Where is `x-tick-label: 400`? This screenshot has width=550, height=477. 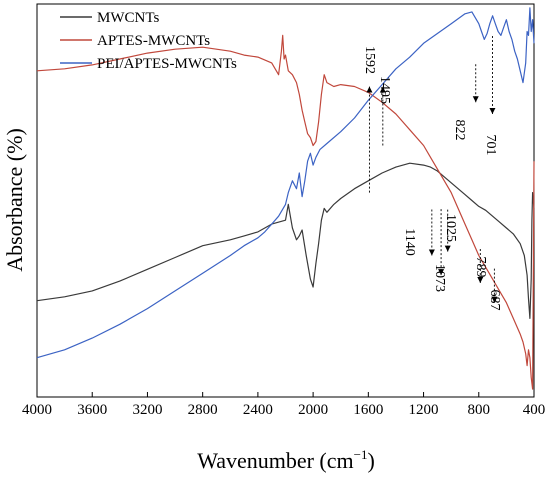
x-tick-label: 400 is located at coordinates (534, 410).